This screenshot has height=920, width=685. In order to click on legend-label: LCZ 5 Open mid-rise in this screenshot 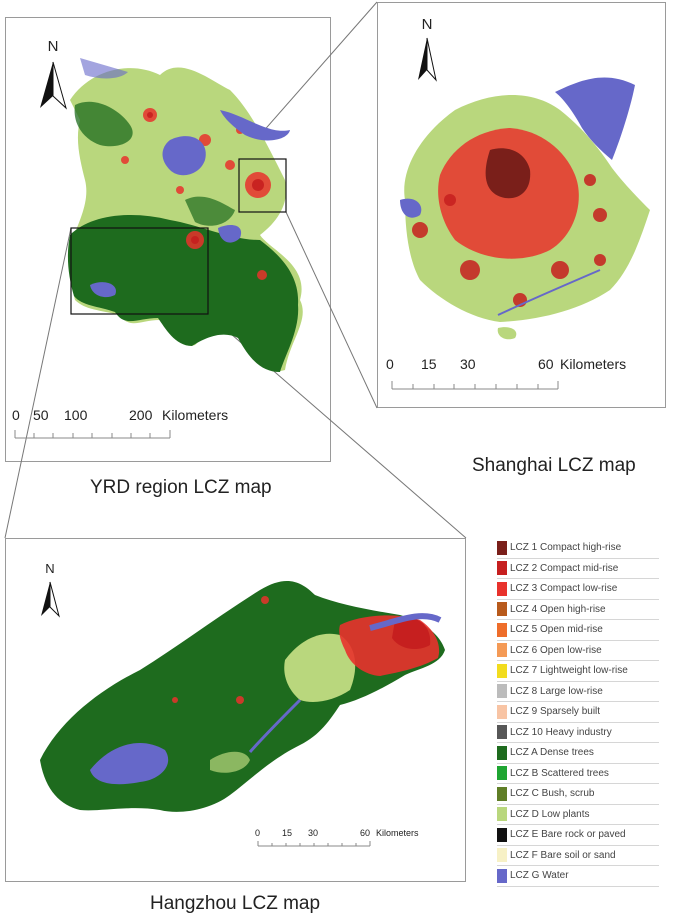, I will do `click(556, 630)`.